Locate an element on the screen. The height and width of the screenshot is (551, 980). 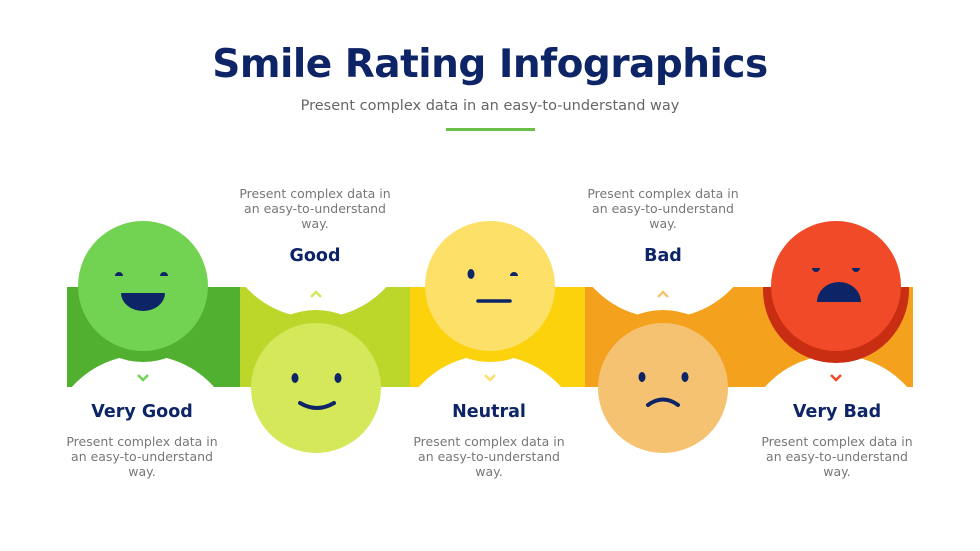
rating-label-bad: Bad is located at coordinates (663, 256).